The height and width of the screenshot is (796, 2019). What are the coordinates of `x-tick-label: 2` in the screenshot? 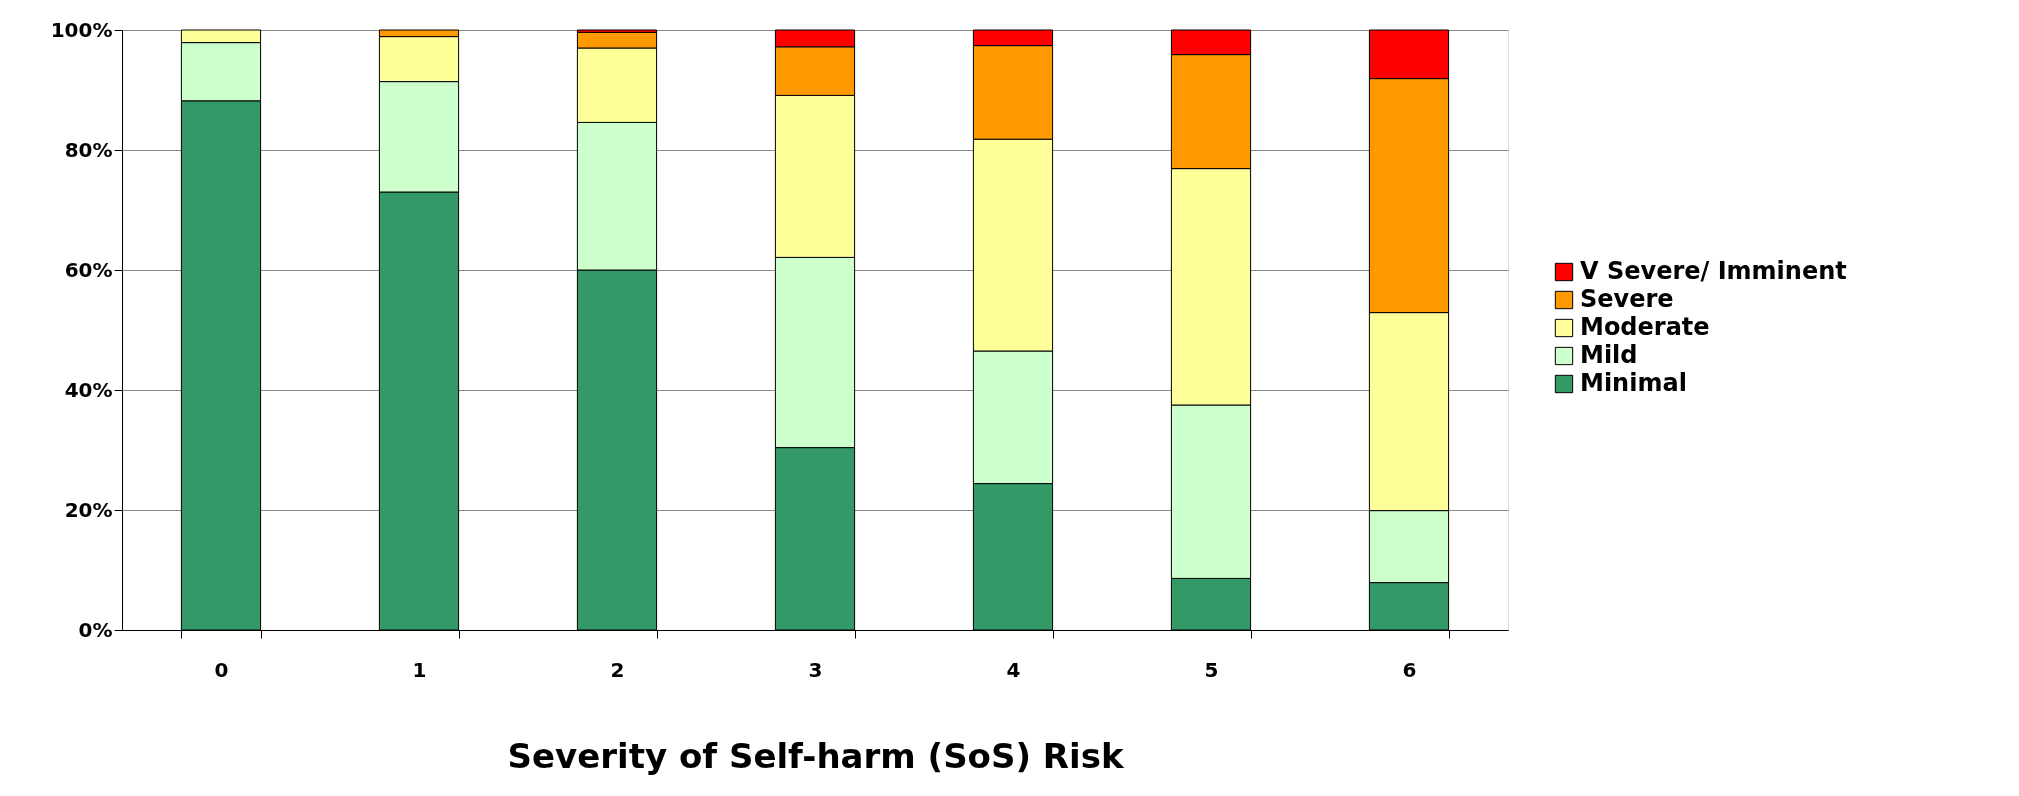 It's located at (617, 669).